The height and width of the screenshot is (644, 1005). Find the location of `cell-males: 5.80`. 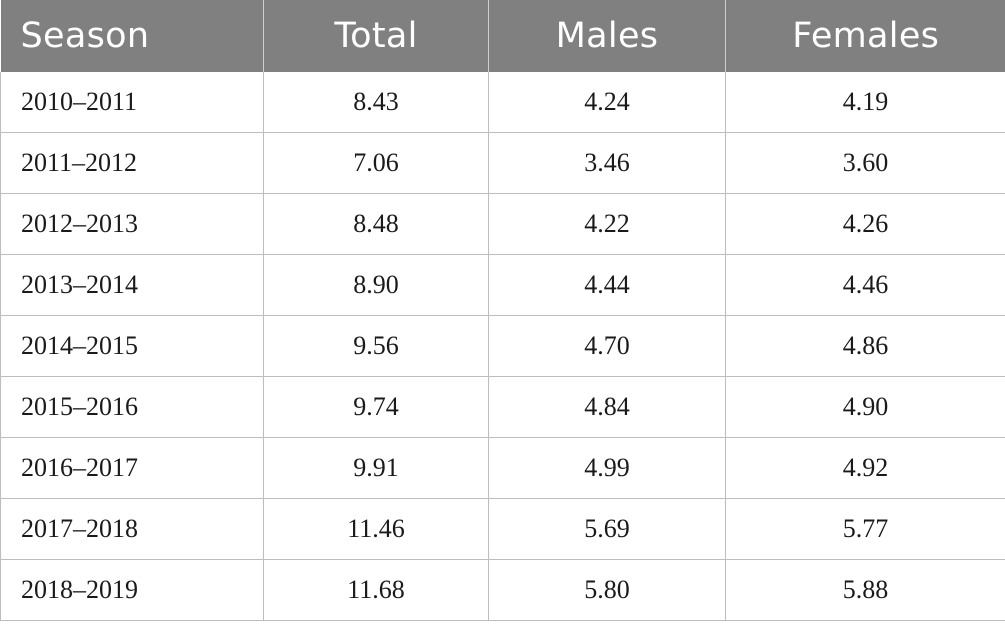

cell-males: 5.80 is located at coordinates (607, 590).